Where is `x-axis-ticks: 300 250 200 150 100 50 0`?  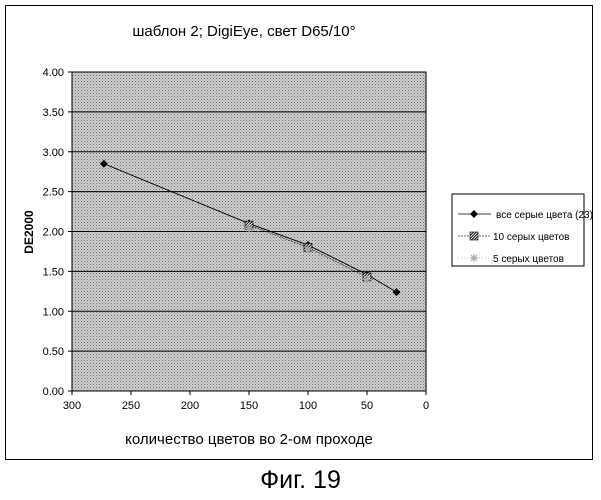 x-axis-ticks: 300 250 200 150 100 50 0 is located at coordinates (246, 401).